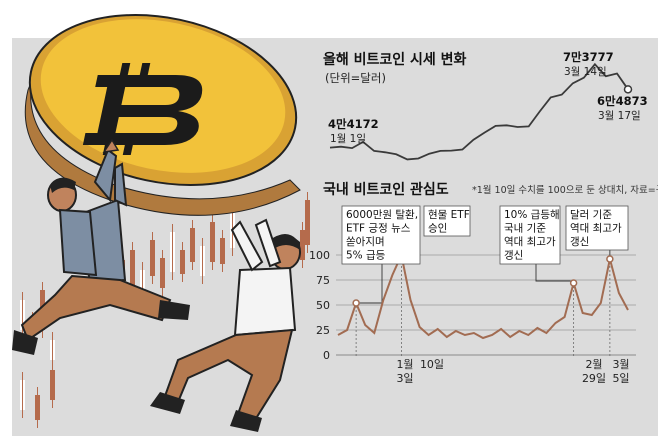 Image resolution: width=658 pixels, height=436 pixels. I want to click on y-tick-label: 100, so click(319, 255).